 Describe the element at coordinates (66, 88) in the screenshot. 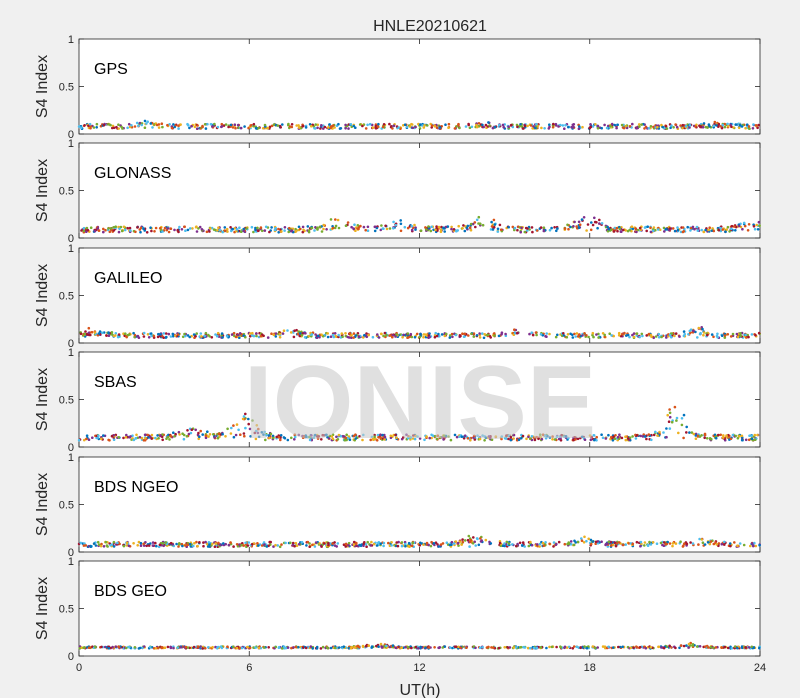

I see `y-tick-label: 0.5` at that location.